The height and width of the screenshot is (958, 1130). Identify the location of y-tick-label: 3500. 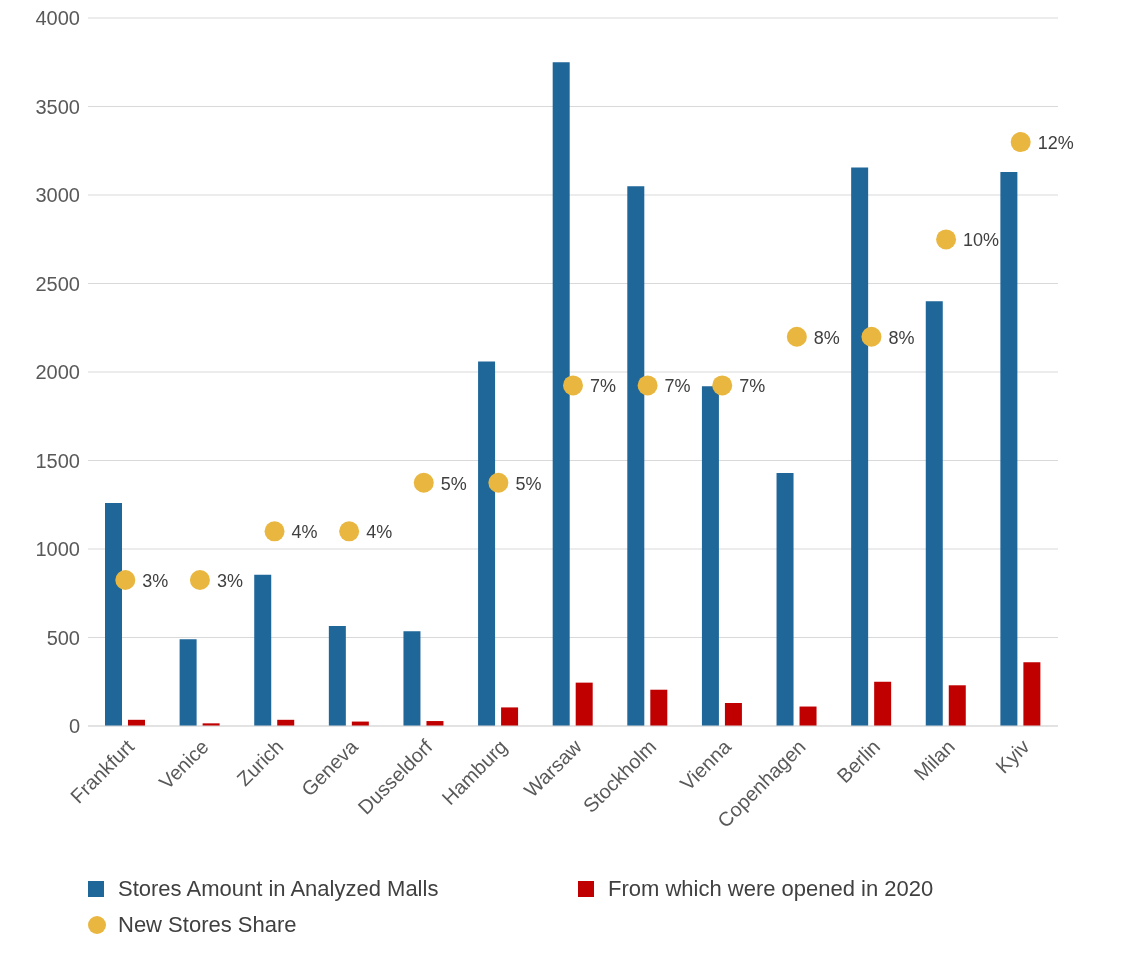
(57, 106).